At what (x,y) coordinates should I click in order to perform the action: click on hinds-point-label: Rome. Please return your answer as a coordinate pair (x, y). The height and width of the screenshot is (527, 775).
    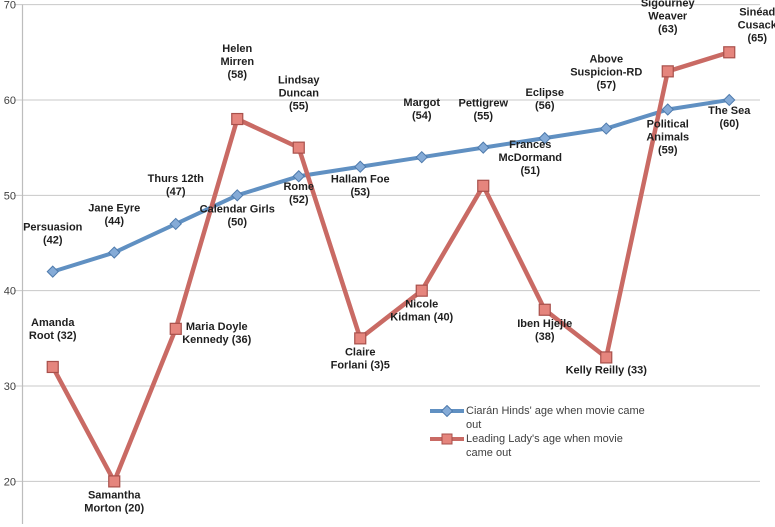
    Looking at the image, I should click on (298, 187).